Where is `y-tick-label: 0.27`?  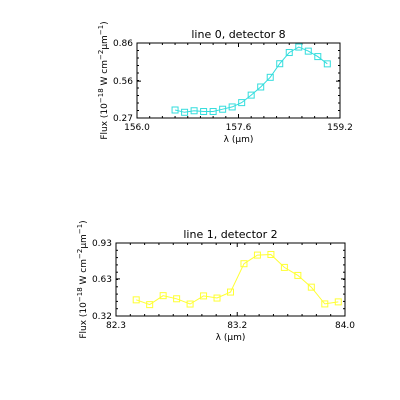 y-tick-label: 0.27 is located at coordinates (123, 119).